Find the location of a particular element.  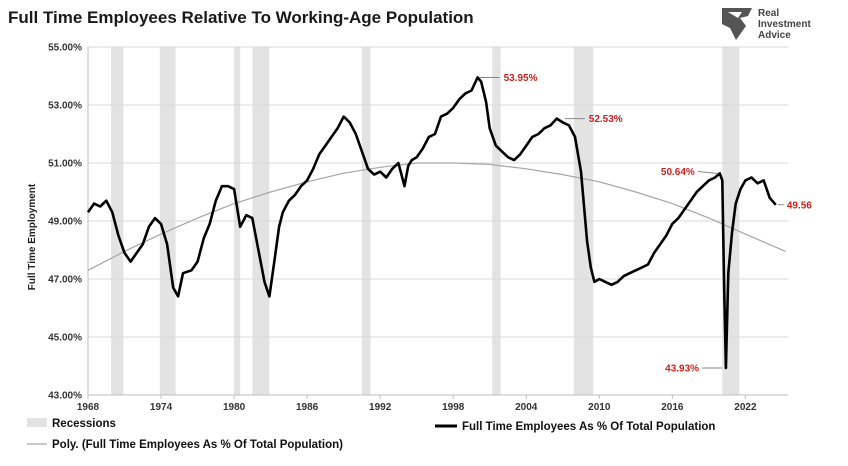

logo-line-2: Investment is located at coordinates (784, 24).